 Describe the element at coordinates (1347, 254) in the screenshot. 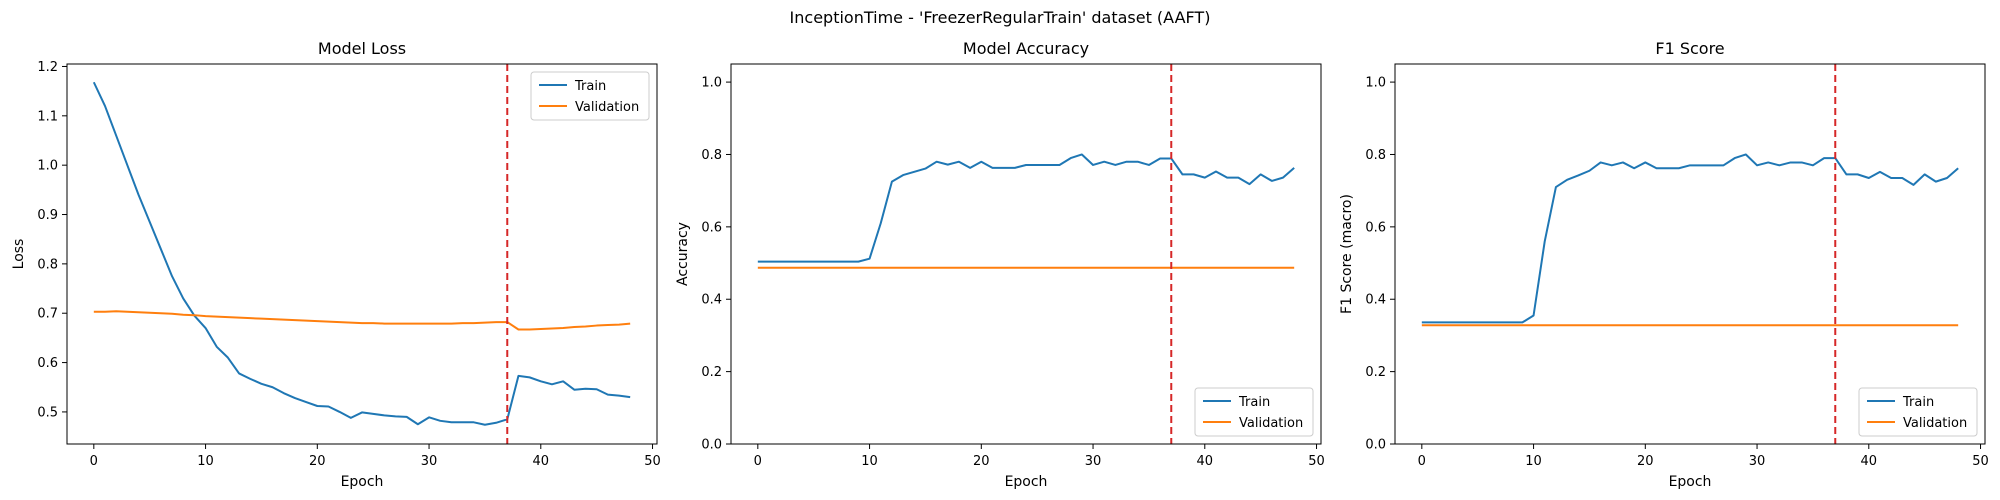

I see `chart-3-ylabel: F1 Score (macro)` at that location.